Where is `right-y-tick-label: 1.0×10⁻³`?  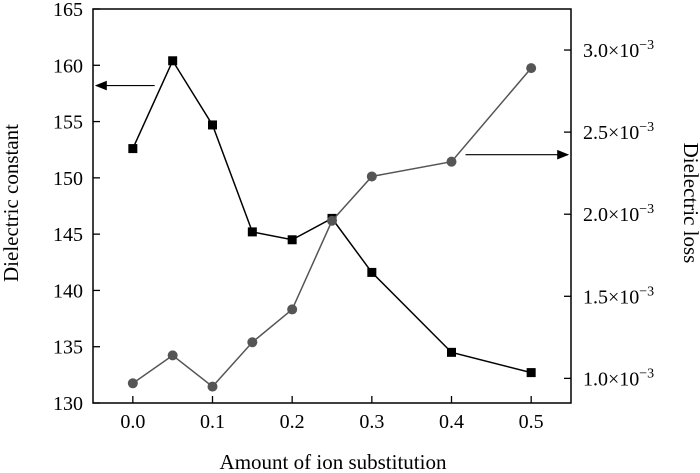 right-y-tick-label: 1.0×10⁻³ is located at coordinates (618, 378).